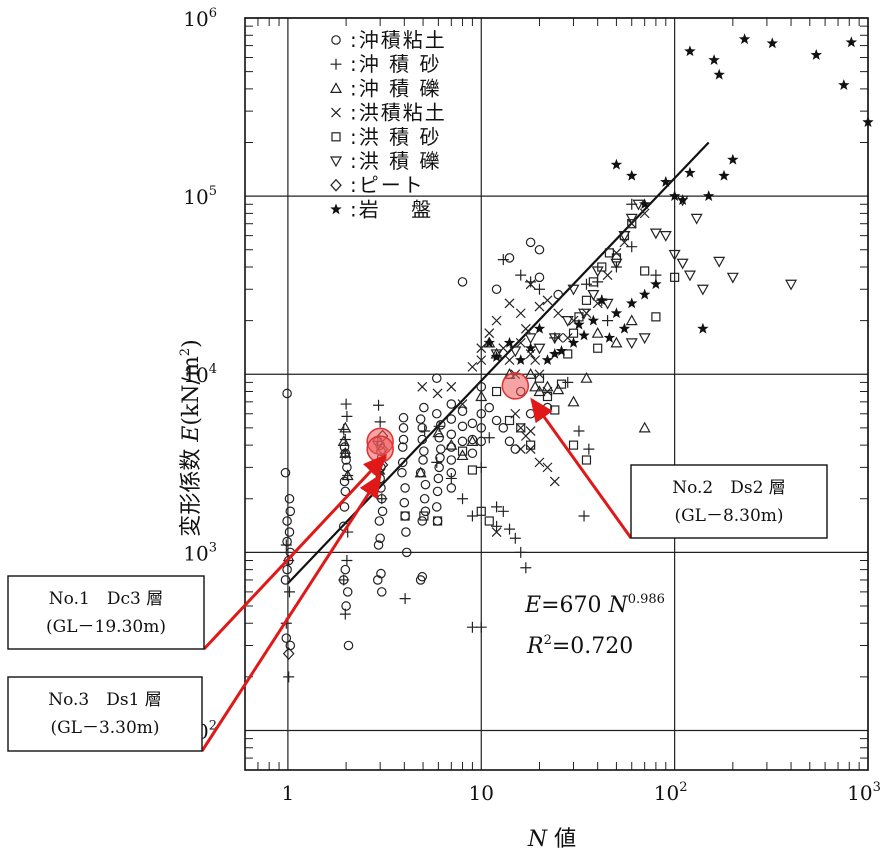 The image size is (889, 857). What do you see at coordinates (551, 839) in the screenshot?
I see `x-axis-label: N 値` at bounding box center [551, 839].